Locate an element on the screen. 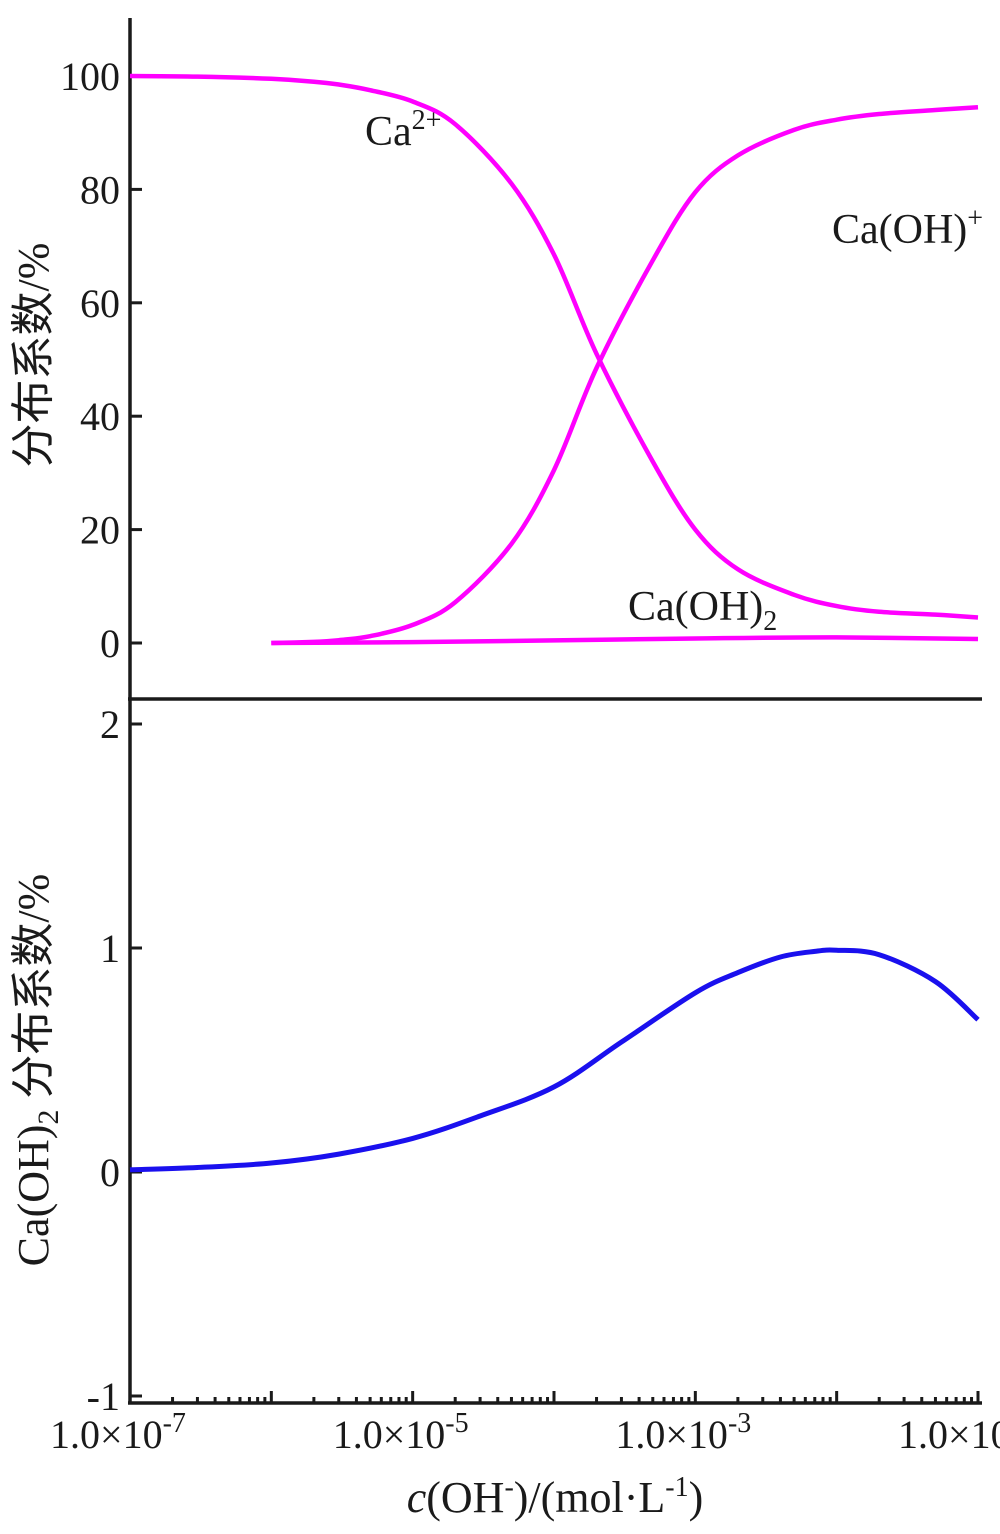 This screenshot has width=1000, height=1534. caoh2-curve is located at coordinates (625, 640).